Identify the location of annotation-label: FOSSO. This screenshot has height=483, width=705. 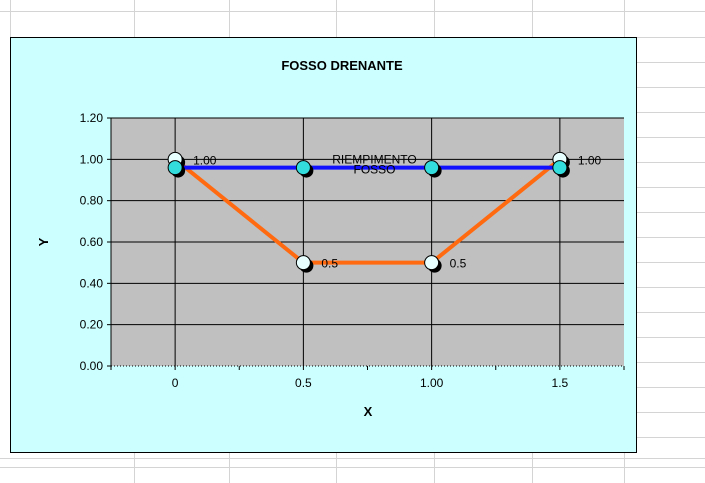
(374, 170).